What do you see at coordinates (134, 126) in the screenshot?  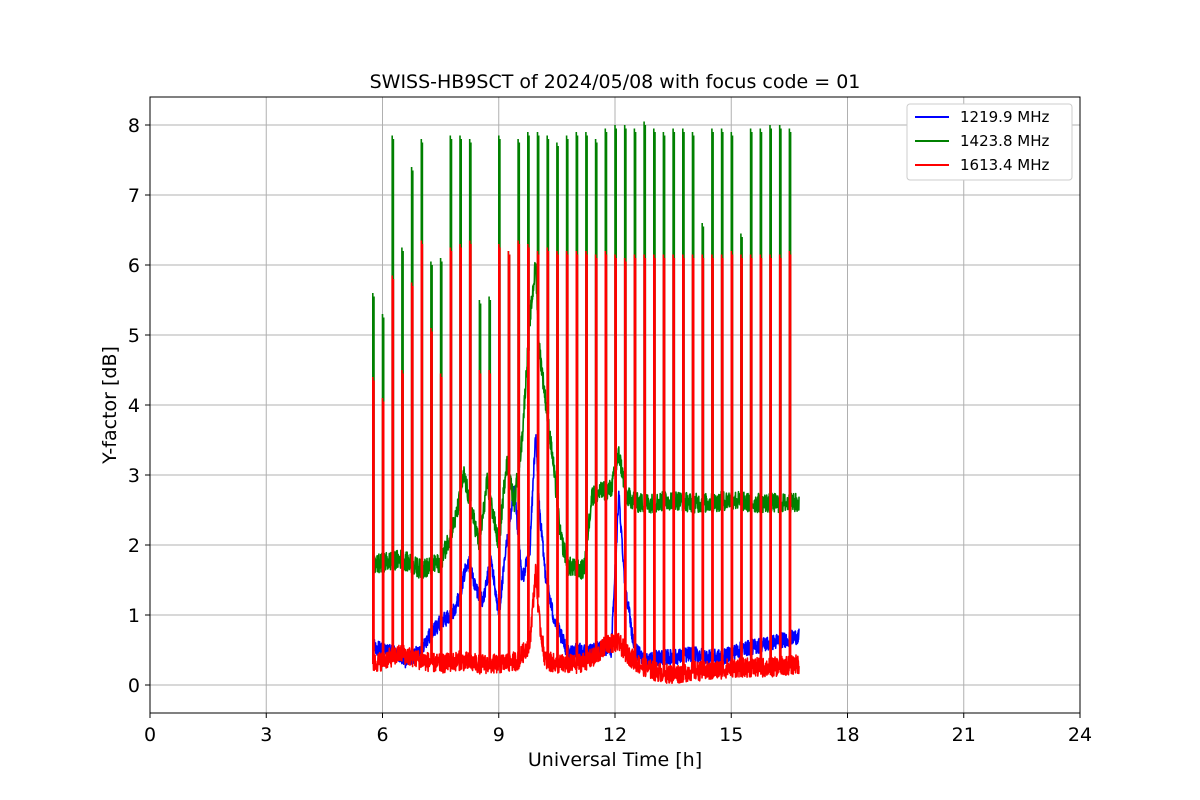 I see `y-tick-label: 8` at bounding box center [134, 126].